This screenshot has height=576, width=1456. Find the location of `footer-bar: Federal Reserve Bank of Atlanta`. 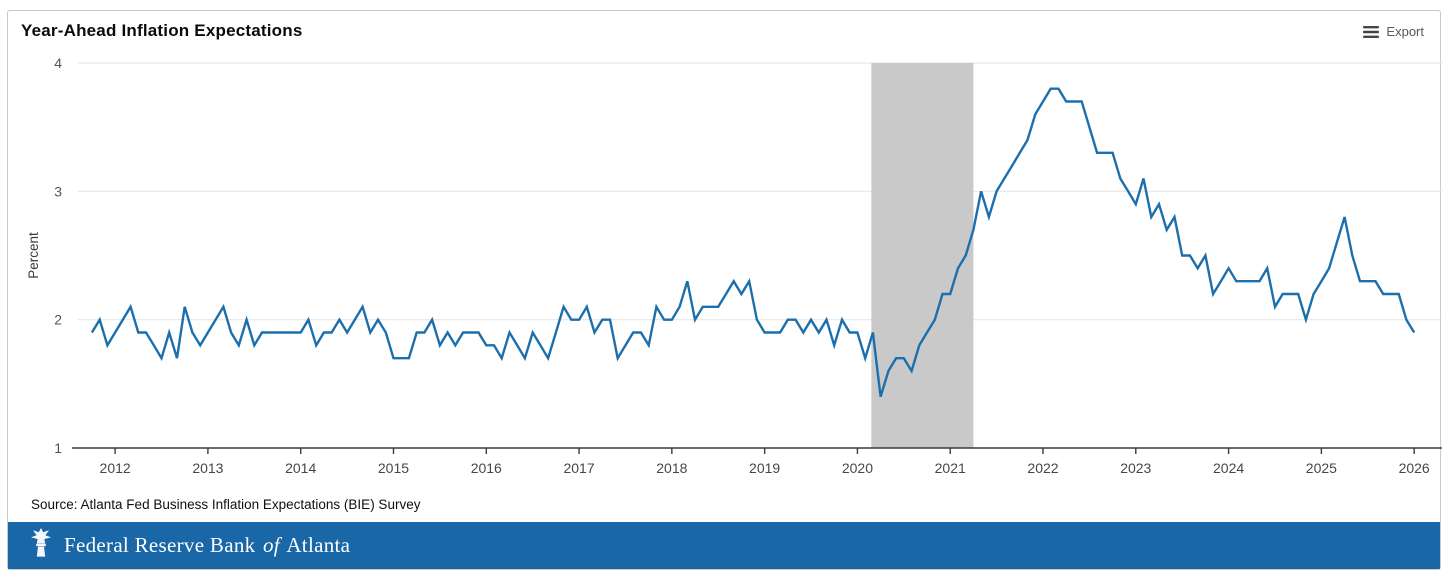

footer-bar: Federal Reserve Bank of Atlanta is located at coordinates (724, 545).